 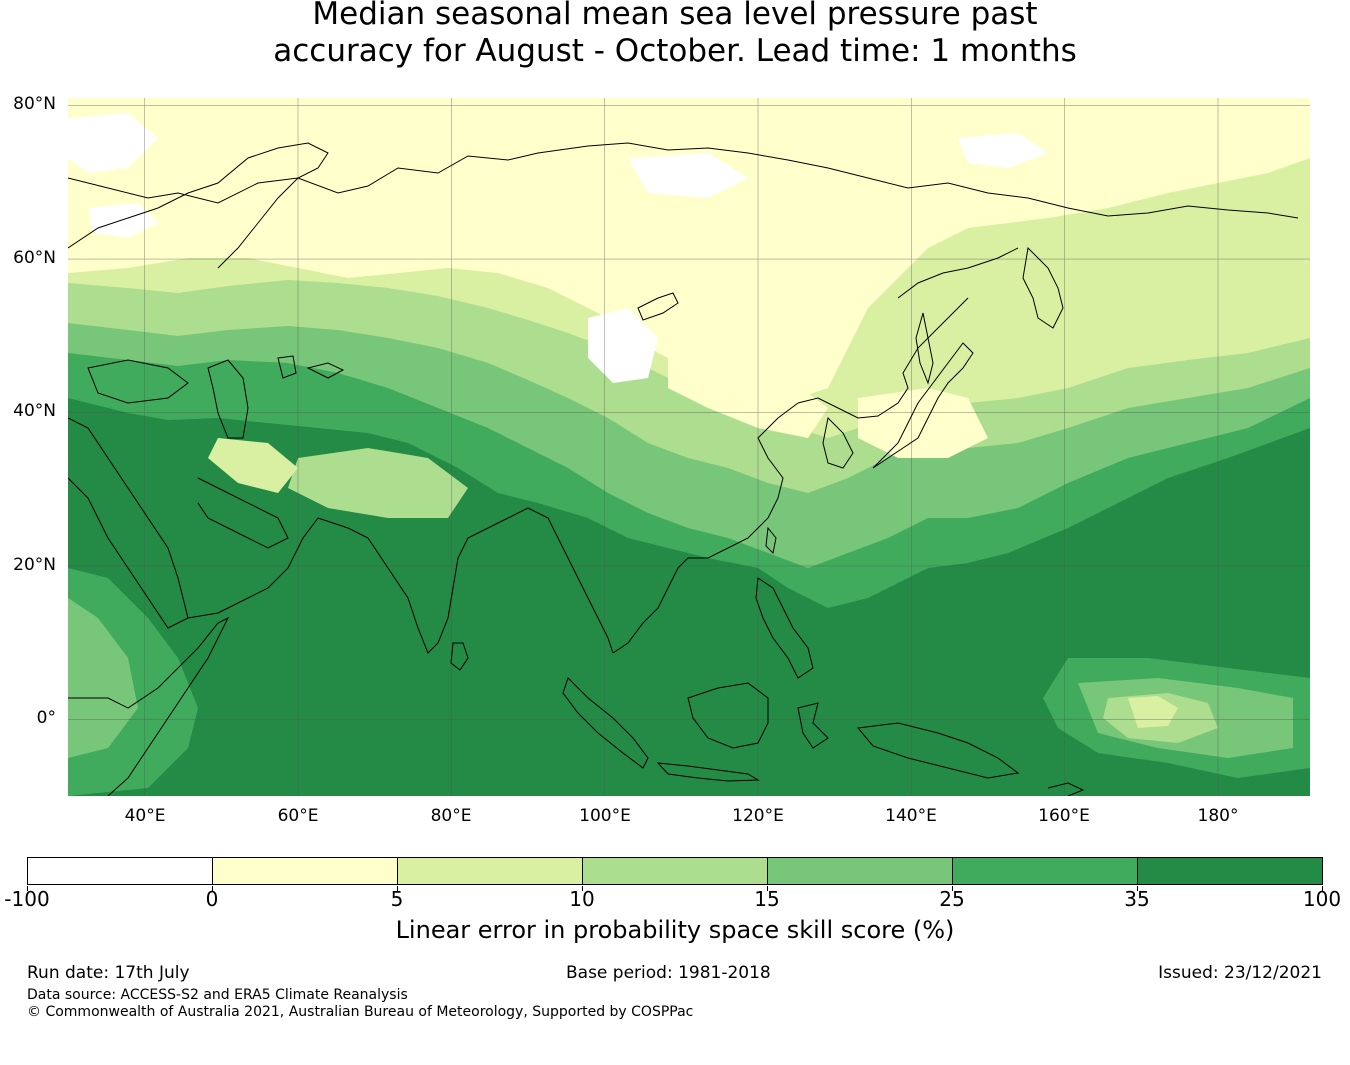 I want to click on issued-date: Issued: 23/12/2021, so click(x=1240, y=973).